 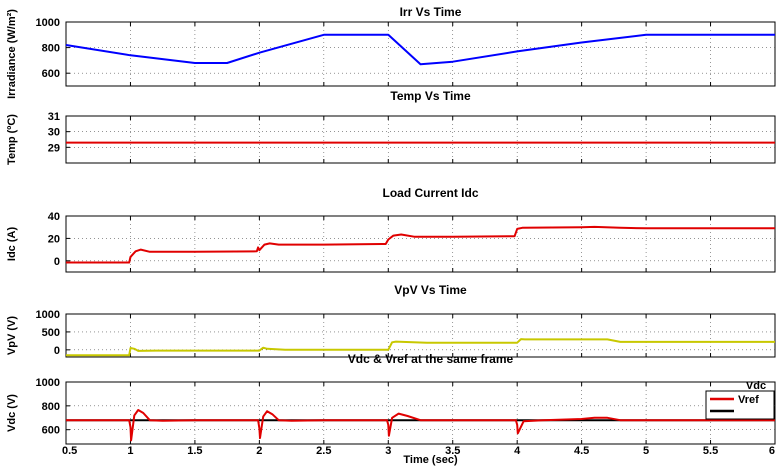 What do you see at coordinates (54, 117) in the screenshot?
I see `y-tick-label: 31` at bounding box center [54, 117].